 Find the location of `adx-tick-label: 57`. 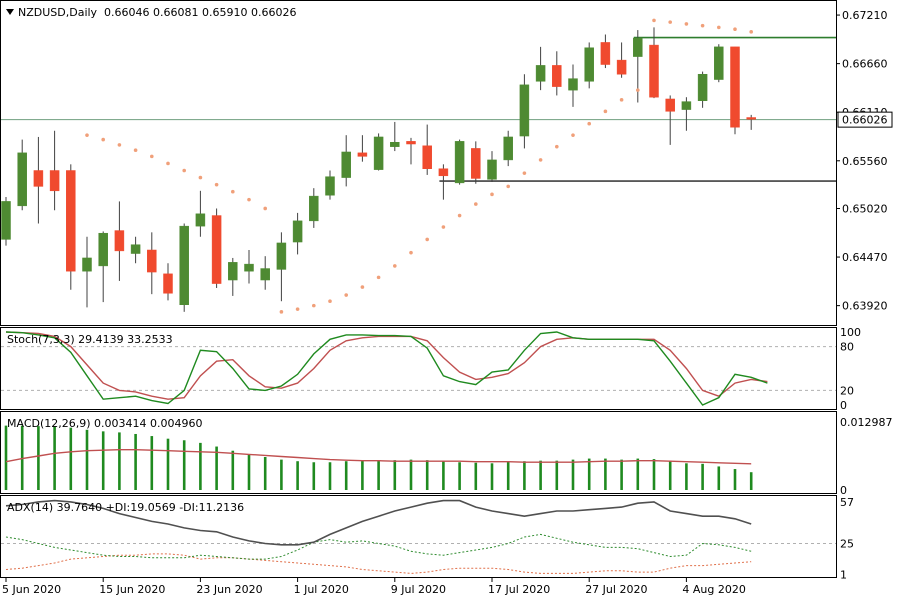

adx-tick-label: 57 is located at coordinates (847, 502).